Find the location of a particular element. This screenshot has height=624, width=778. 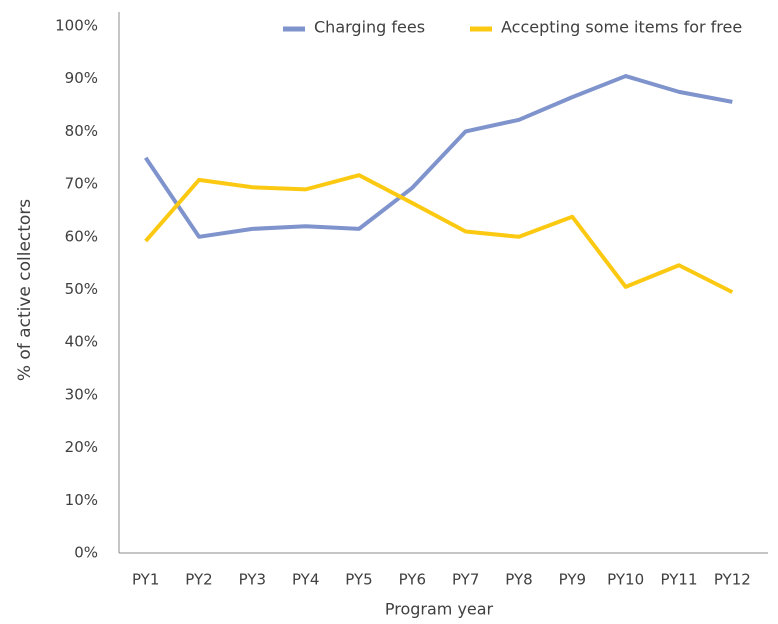

y-tick-label: 70% is located at coordinates (81, 184).